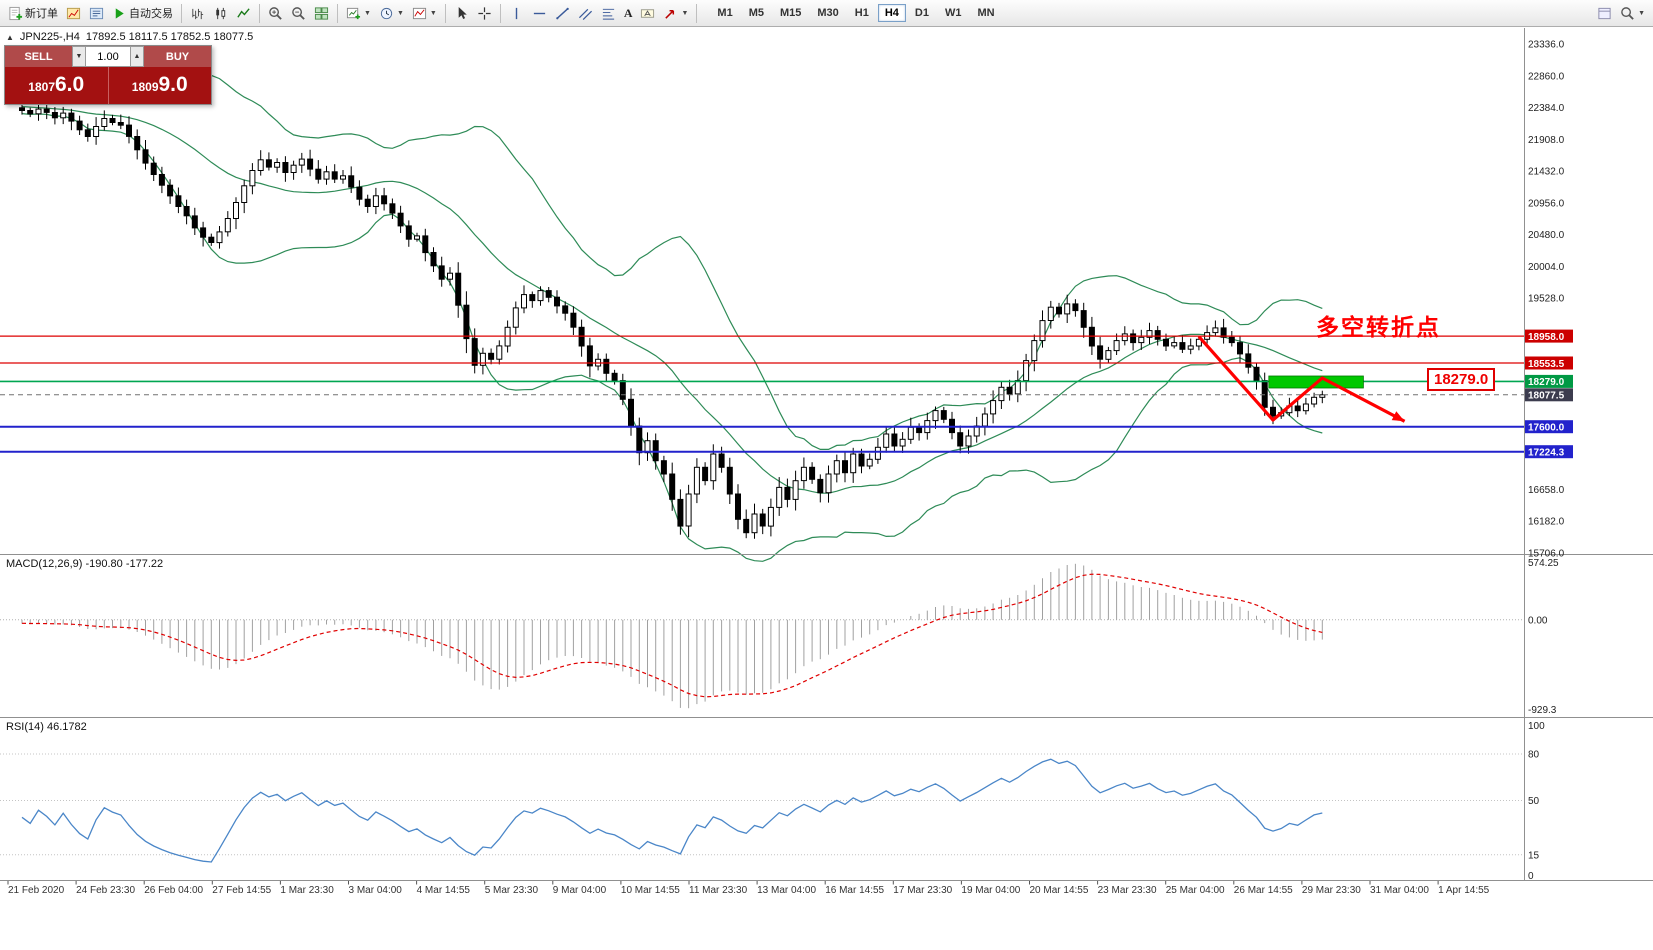 The image size is (1653, 950). Describe the element at coordinates (57, 85) in the screenshot. I see `sell-price: 18076.0` at that location.